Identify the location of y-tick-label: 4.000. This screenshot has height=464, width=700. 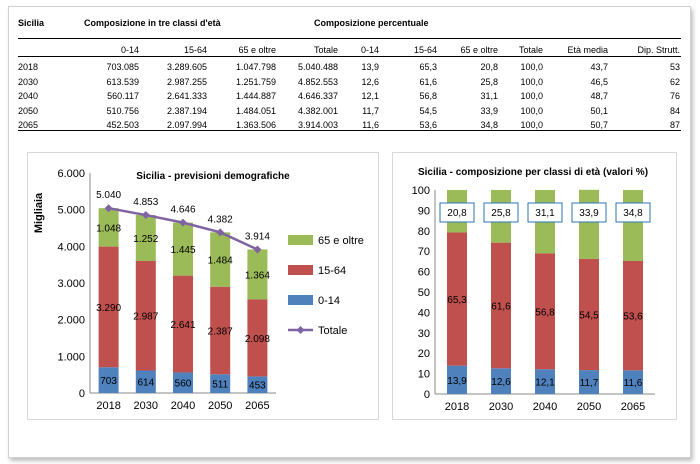
(71, 247).